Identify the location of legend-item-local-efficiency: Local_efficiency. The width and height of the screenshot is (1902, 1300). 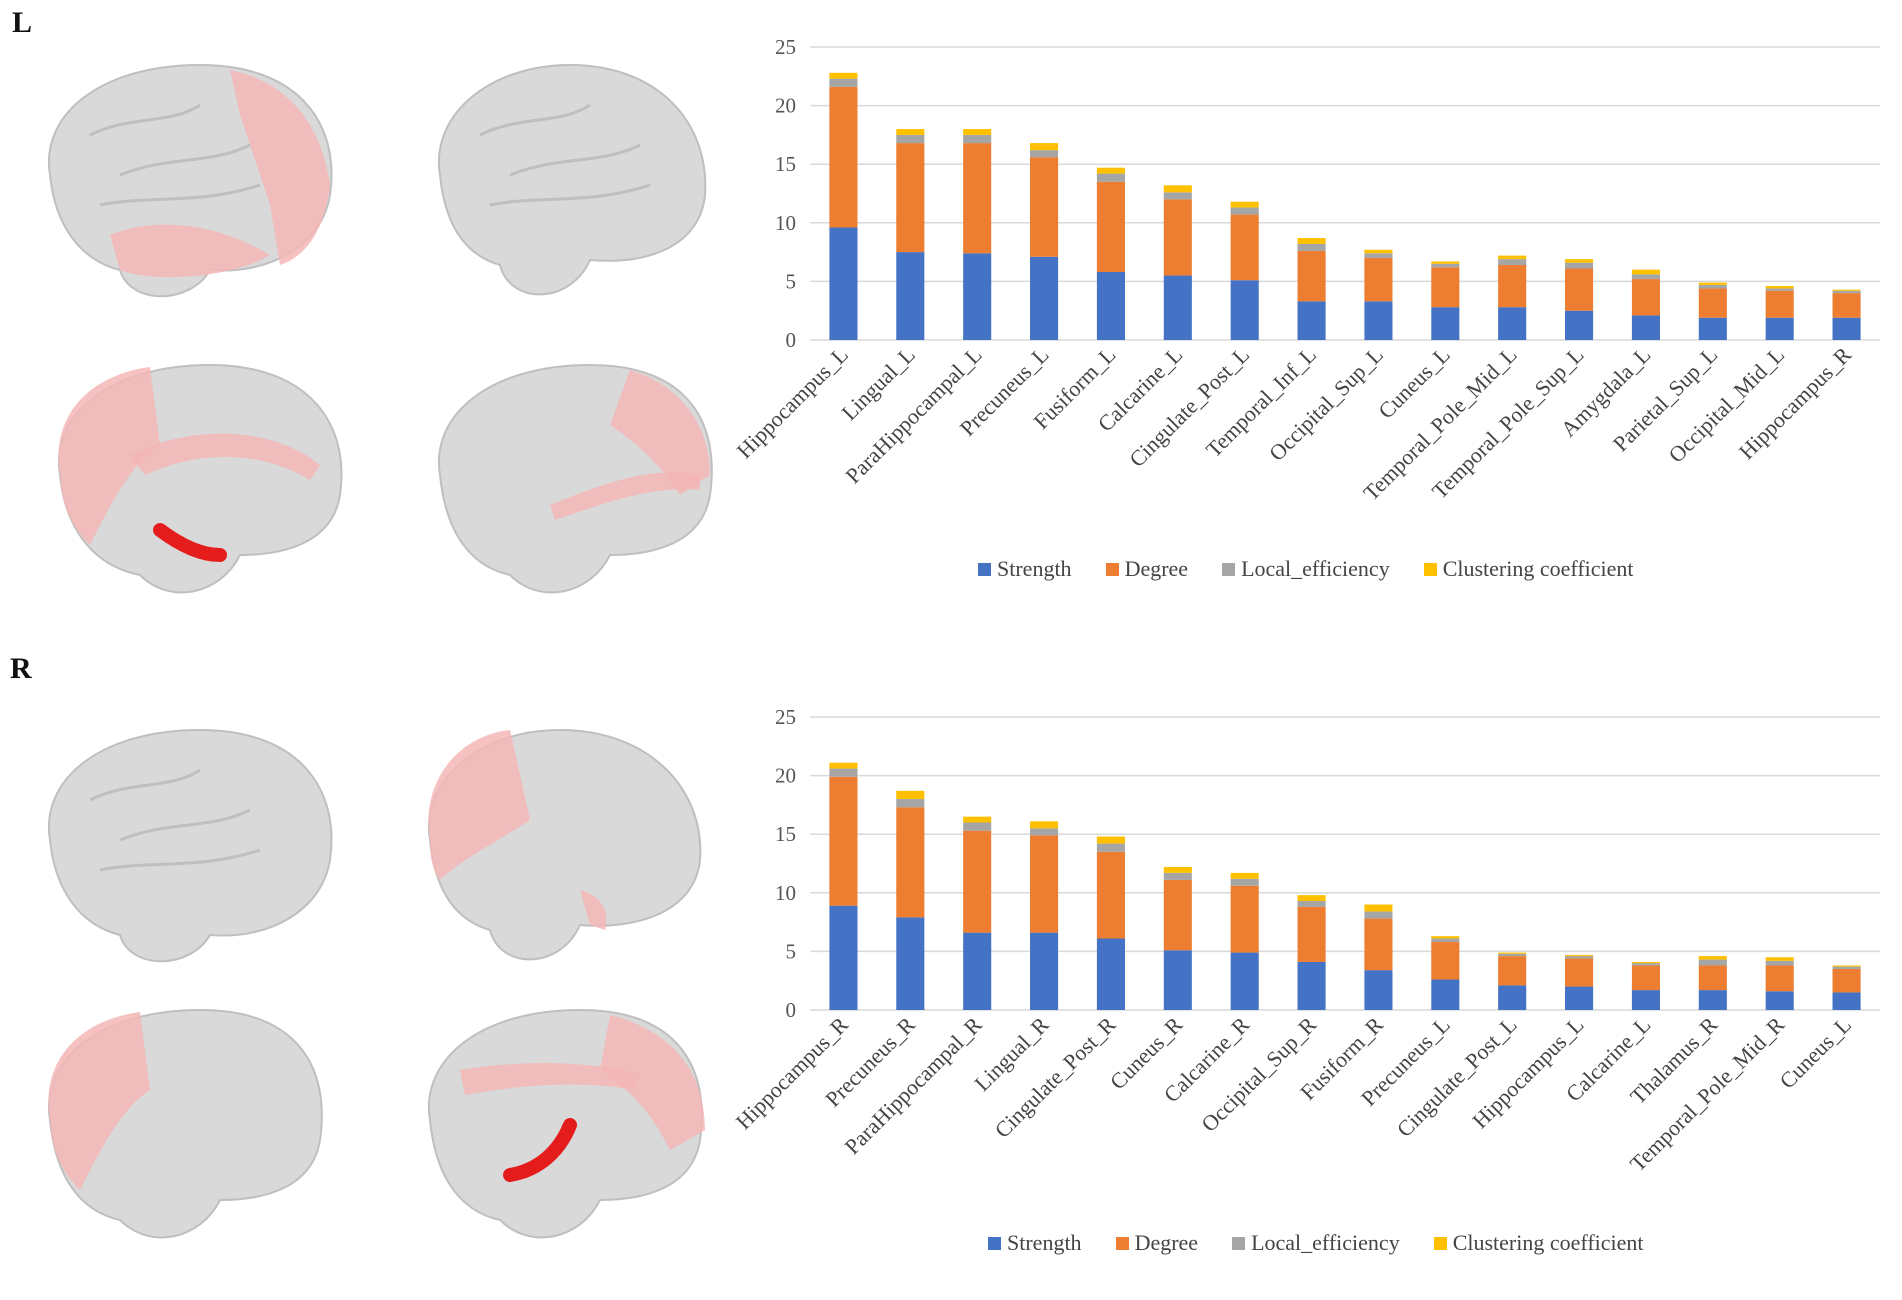
(1316, 1243).